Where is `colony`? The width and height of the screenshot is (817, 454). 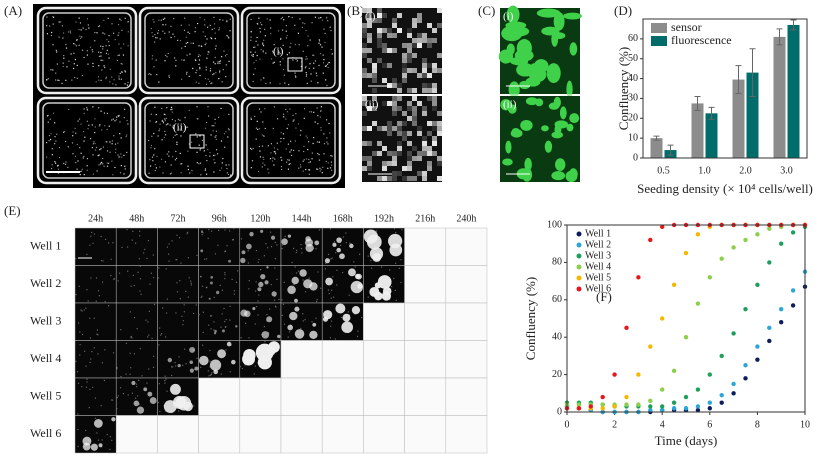 colony is located at coordinates (217, 292).